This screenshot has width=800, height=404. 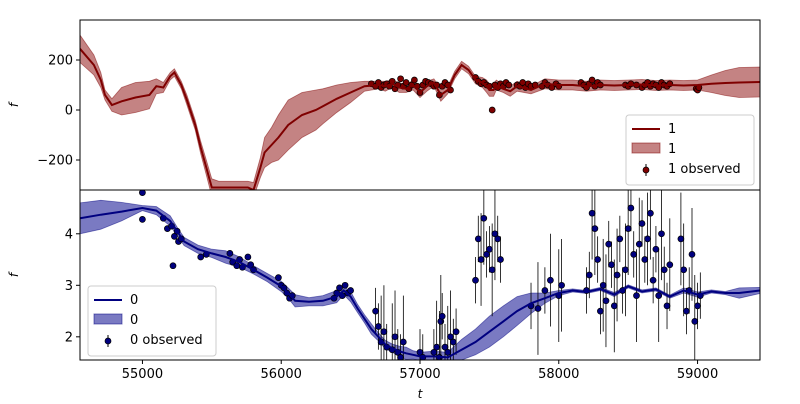 What do you see at coordinates (704, 169) in the screenshot?
I see `top-legend-label: 1 observed` at bounding box center [704, 169].